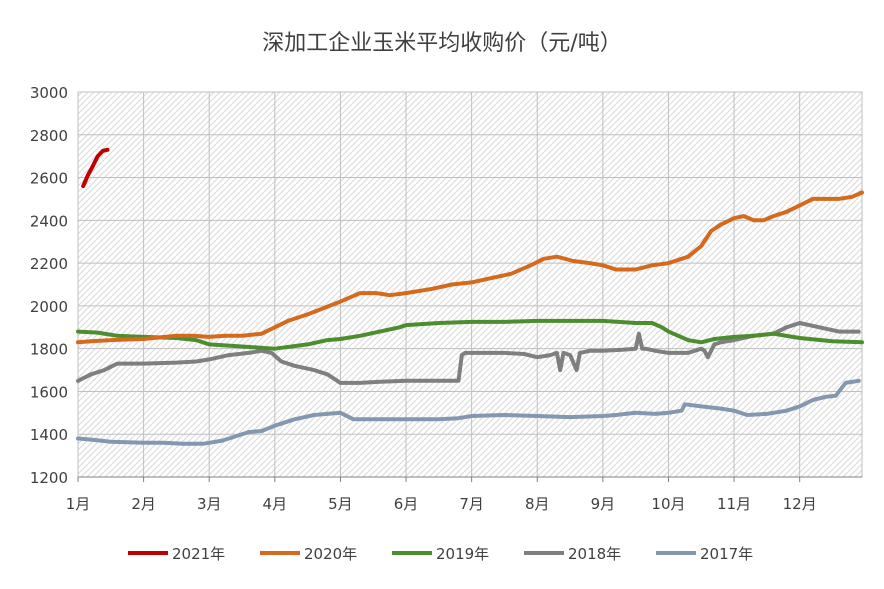 The width and height of the screenshot is (884, 589). Describe the element at coordinates (668, 504) in the screenshot. I see `x-tick-label: 10月` at that location.